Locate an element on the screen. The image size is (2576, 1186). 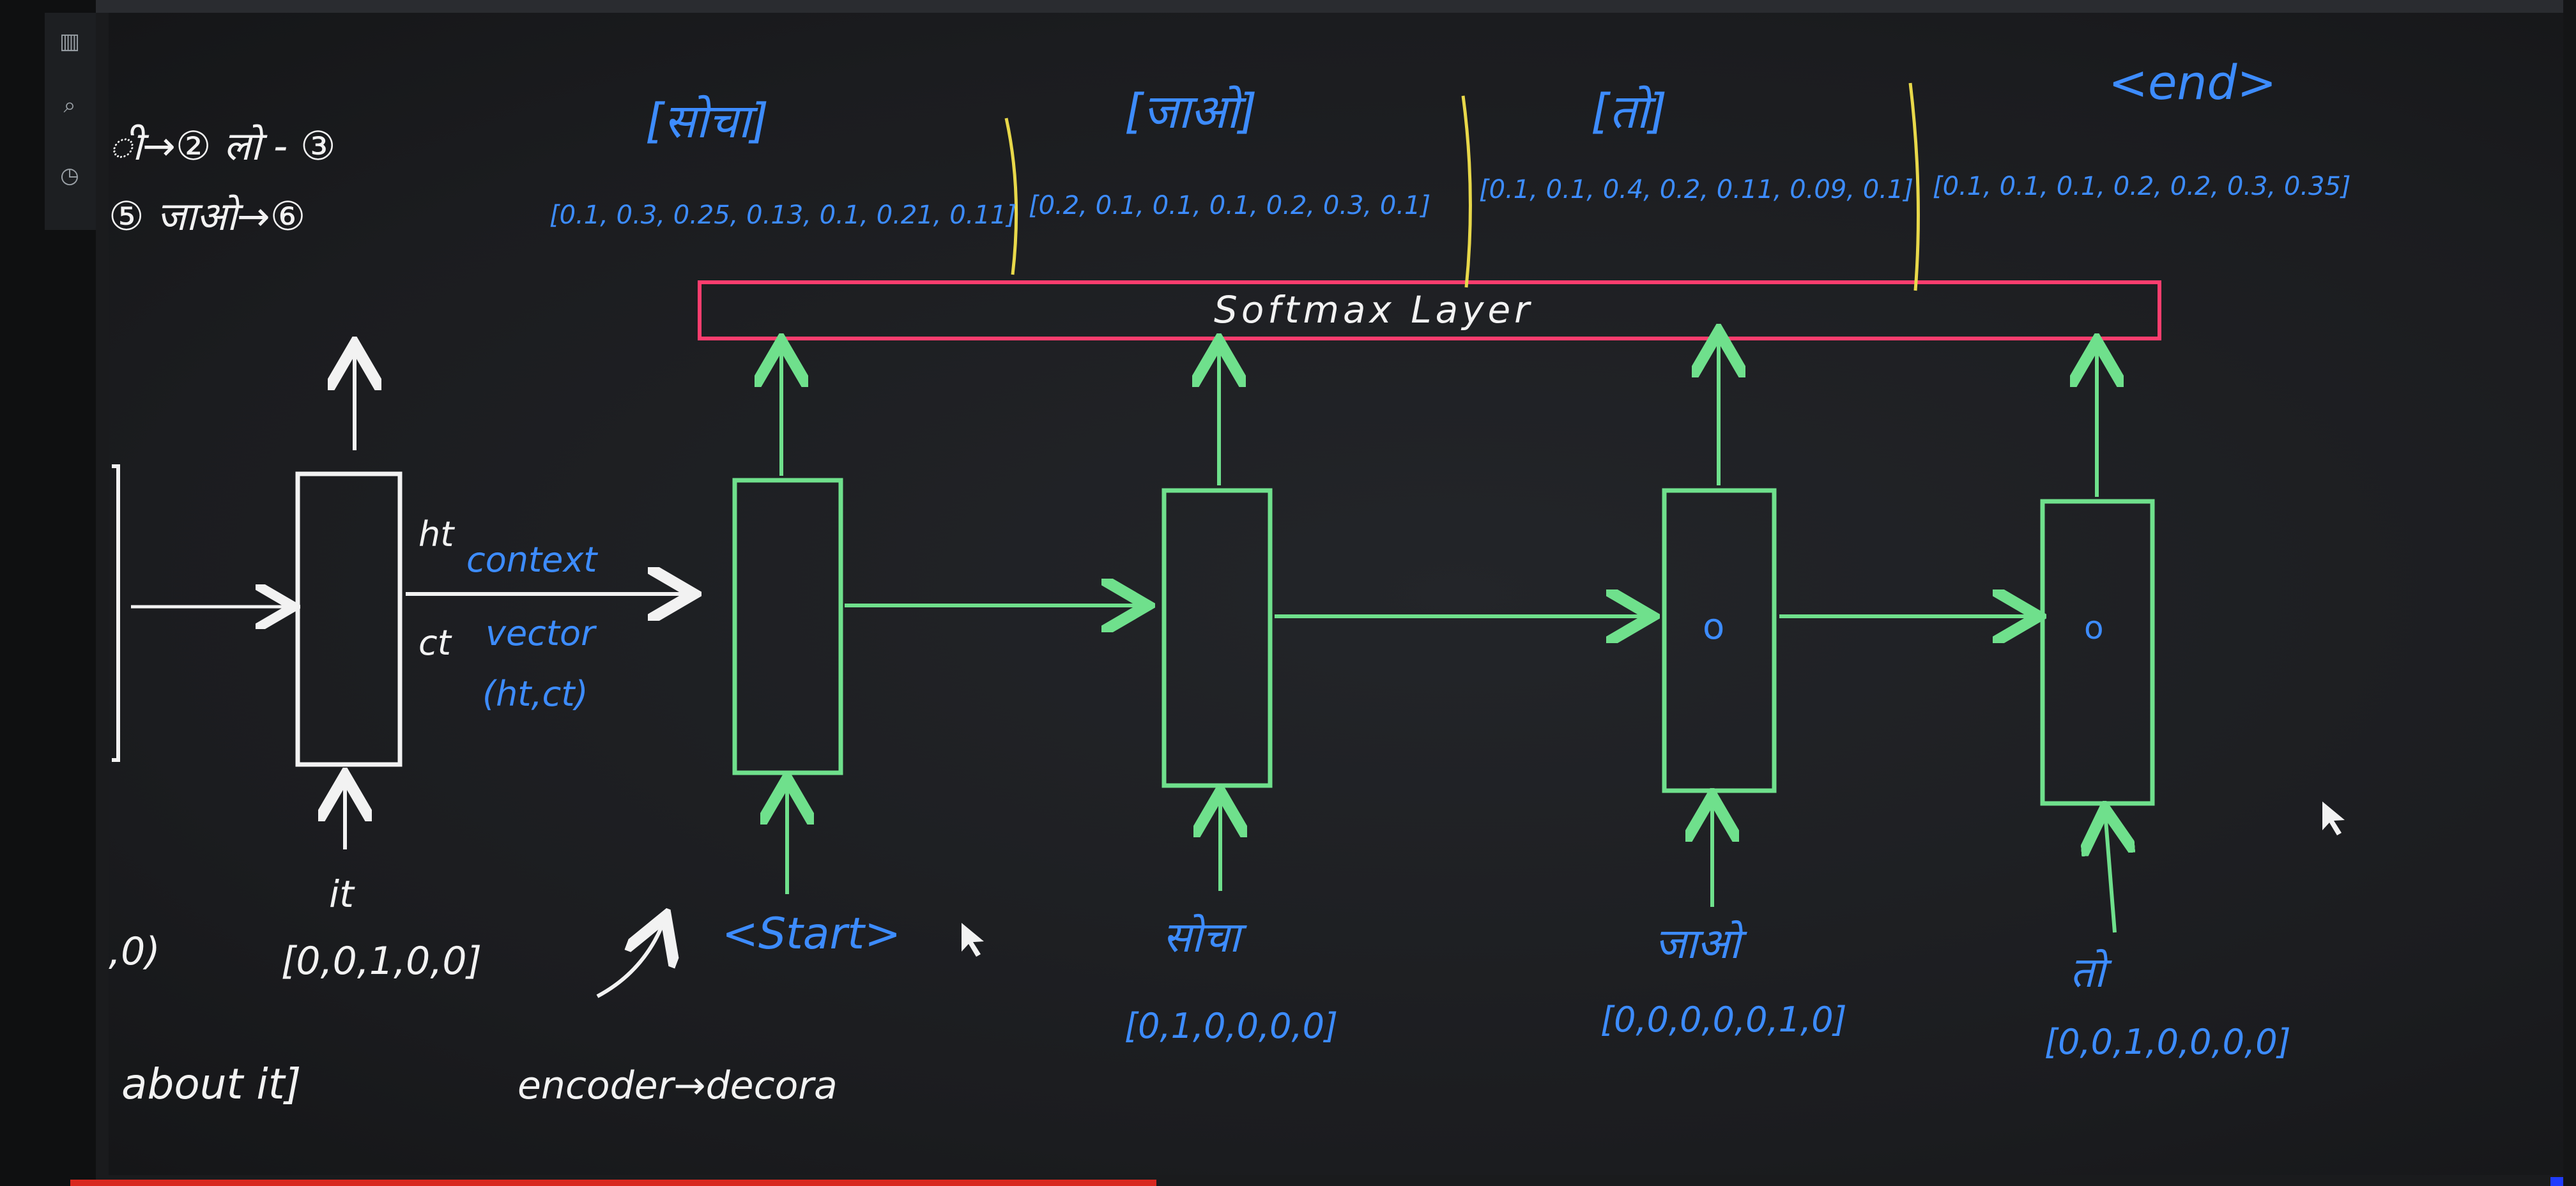
vocab-note-line1: ी→② लो - ③ is located at coordinates (222, 146).